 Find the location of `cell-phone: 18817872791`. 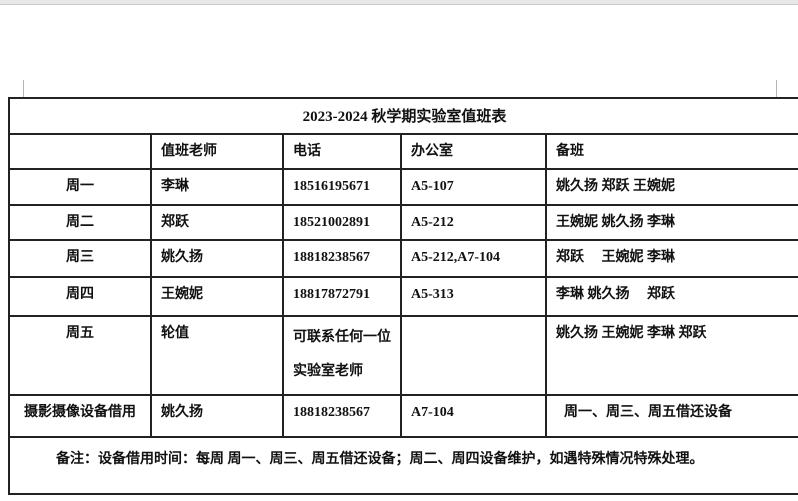

cell-phone: 18817872791 is located at coordinates (342, 296).